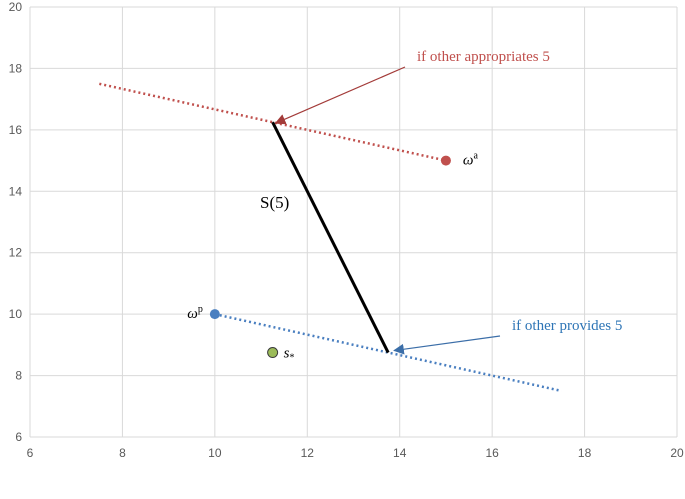 This screenshot has width=685, height=499. What do you see at coordinates (16, 7) in the screenshot?
I see `y-tick-label-20: 20` at bounding box center [16, 7].